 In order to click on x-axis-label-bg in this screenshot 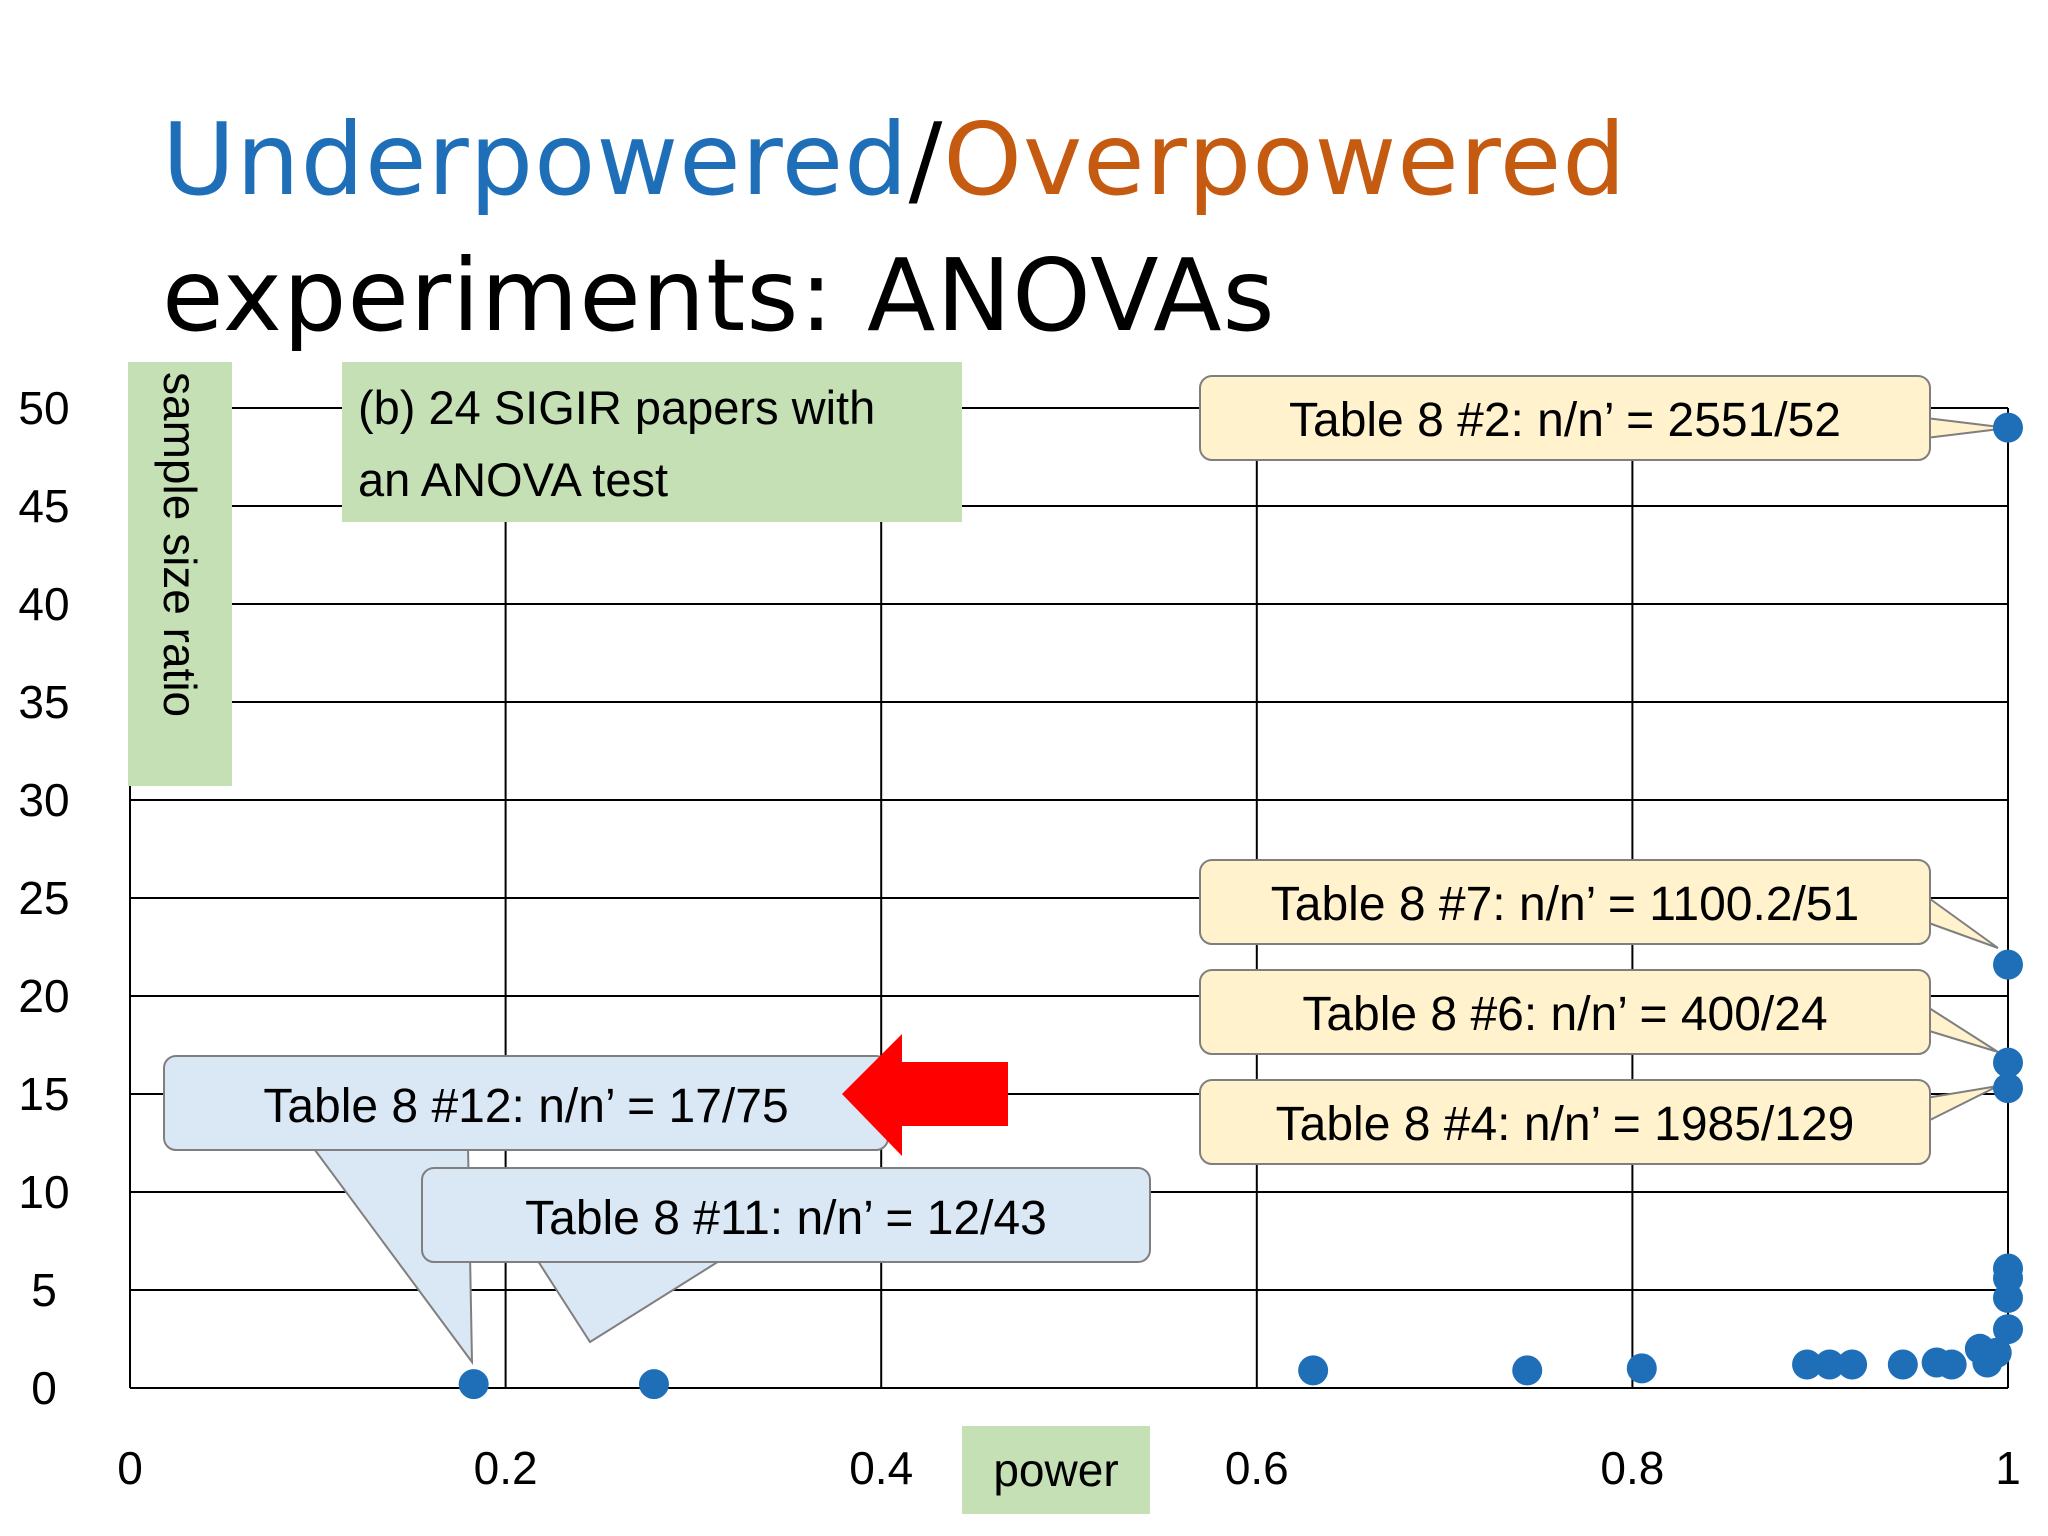, I will do `click(1056, 1470)`.